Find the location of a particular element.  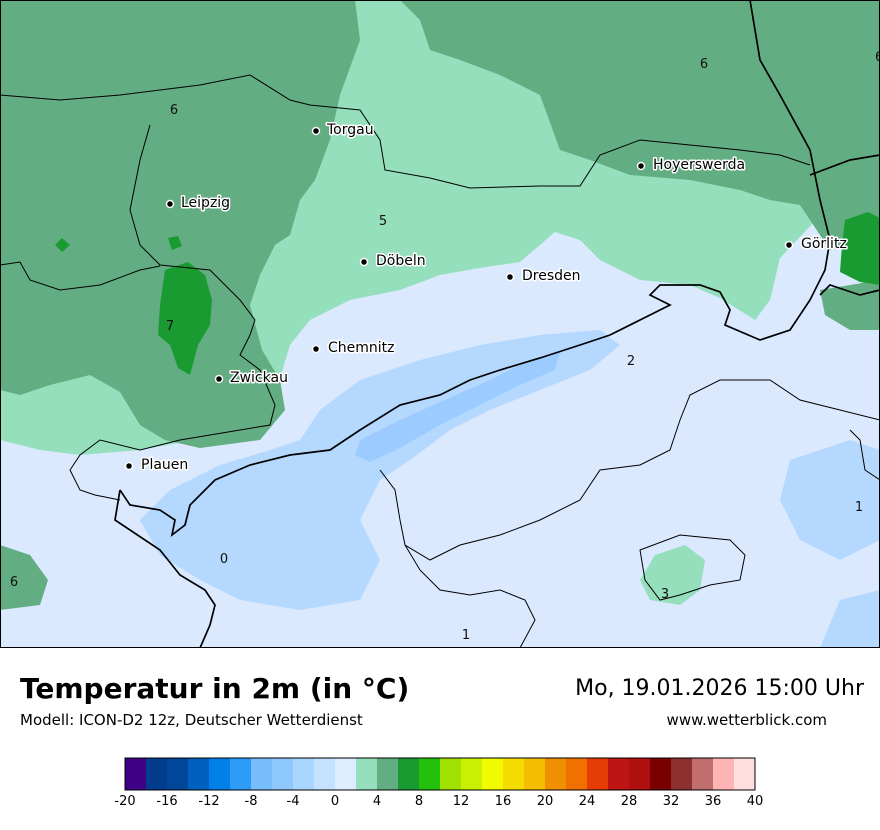

zone-minus2-0-se is located at coordinates (850, 619).